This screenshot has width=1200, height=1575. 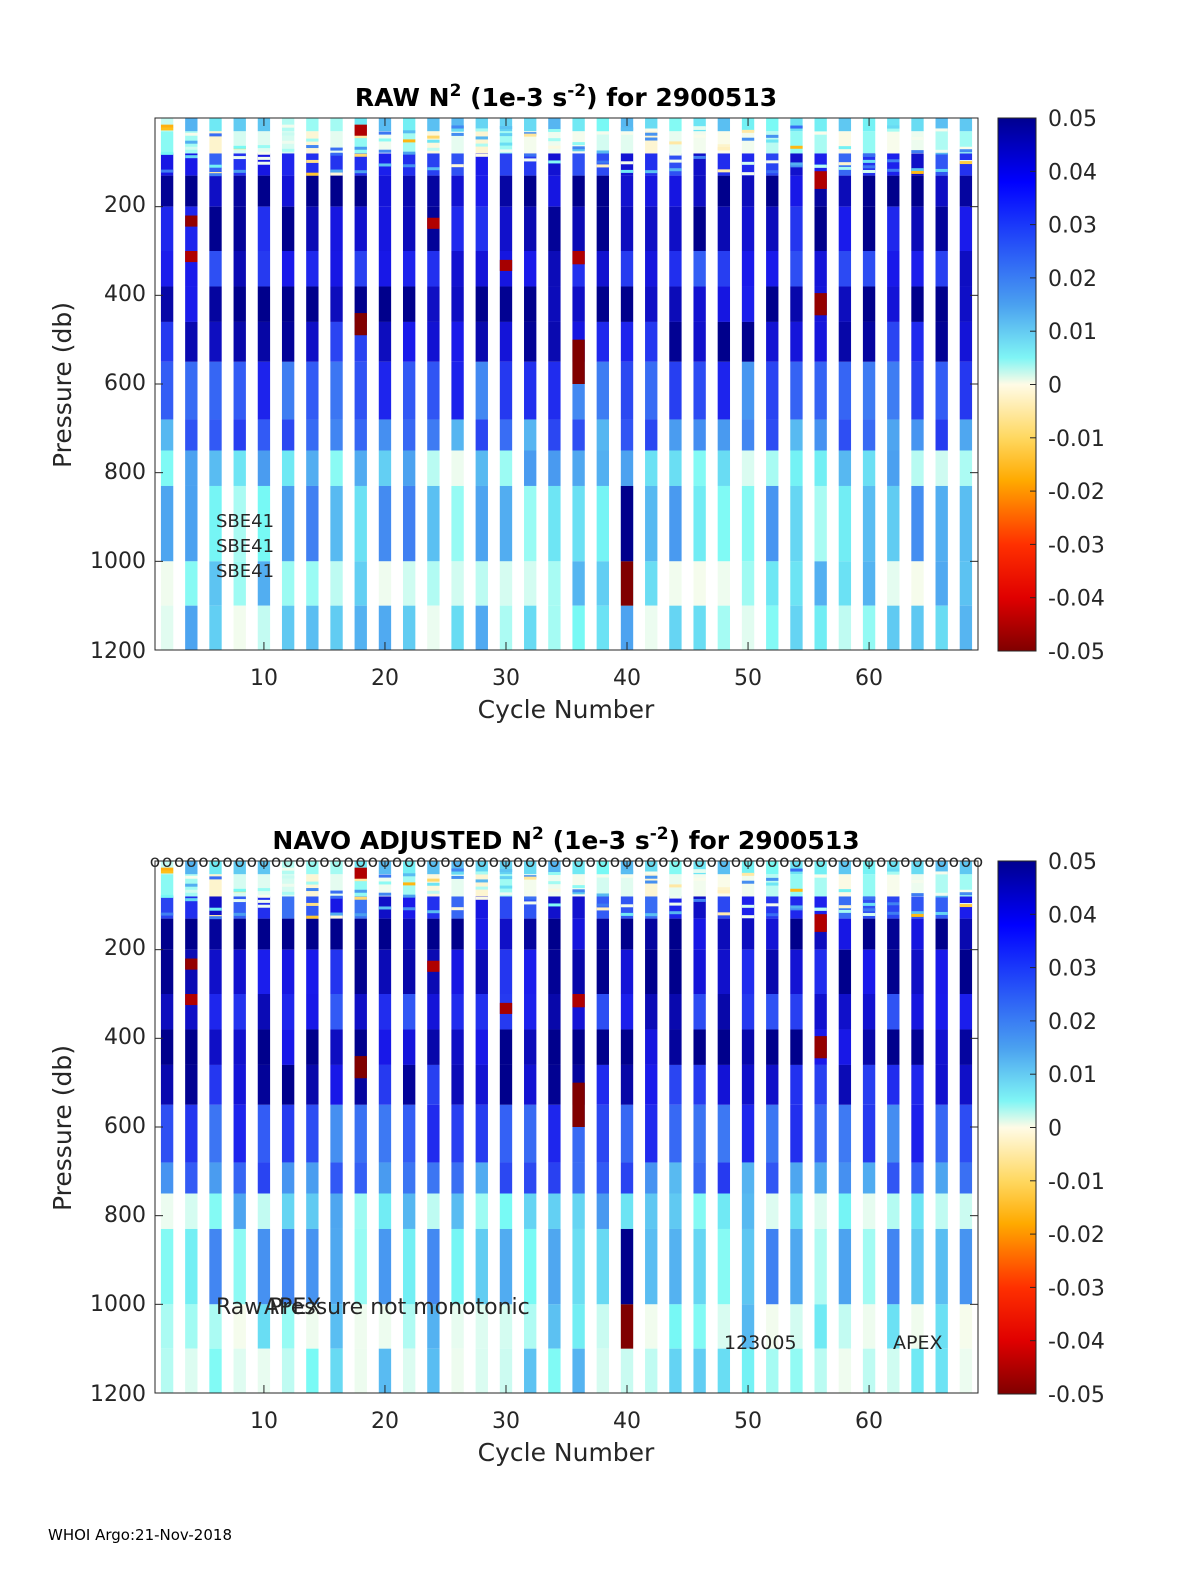 What do you see at coordinates (1076, 1288) in the screenshot?
I see `colorbar-tick-label: -0.03` at bounding box center [1076, 1288].